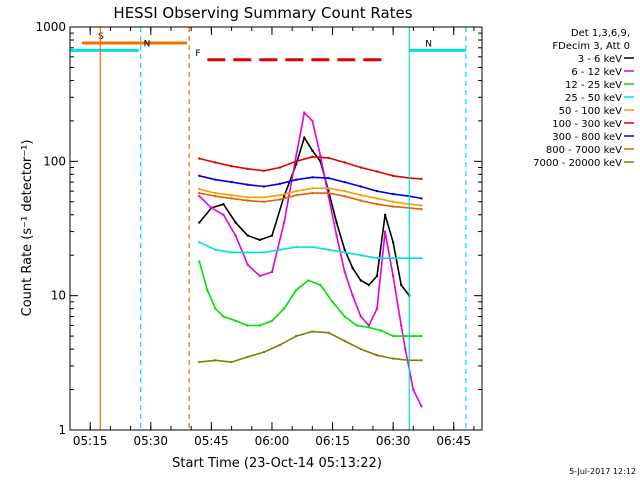 Image resolution: width=640 pixels, height=480 pixels. Describe the element at coordinates (262, 13) in the screenshot. I see `chart-title: HESSI Observing Summary Count Rates` at that location.